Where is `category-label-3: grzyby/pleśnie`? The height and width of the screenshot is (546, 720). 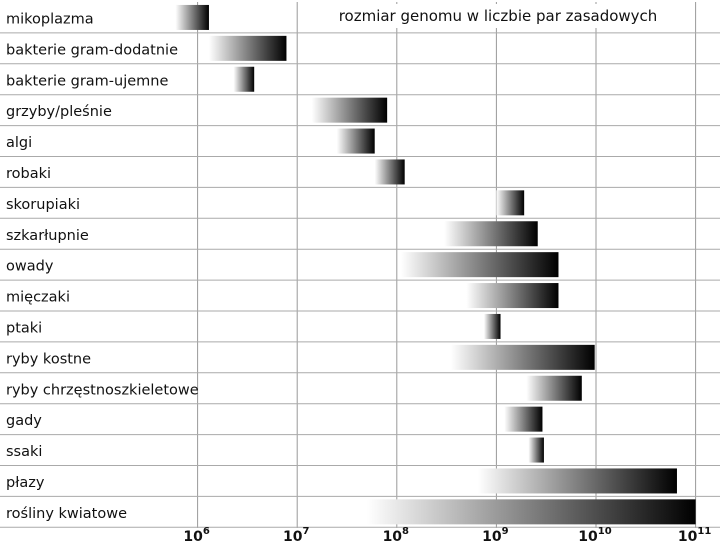
category-label-3: grzyby/pleśnie is located at coordinates (59, 112).